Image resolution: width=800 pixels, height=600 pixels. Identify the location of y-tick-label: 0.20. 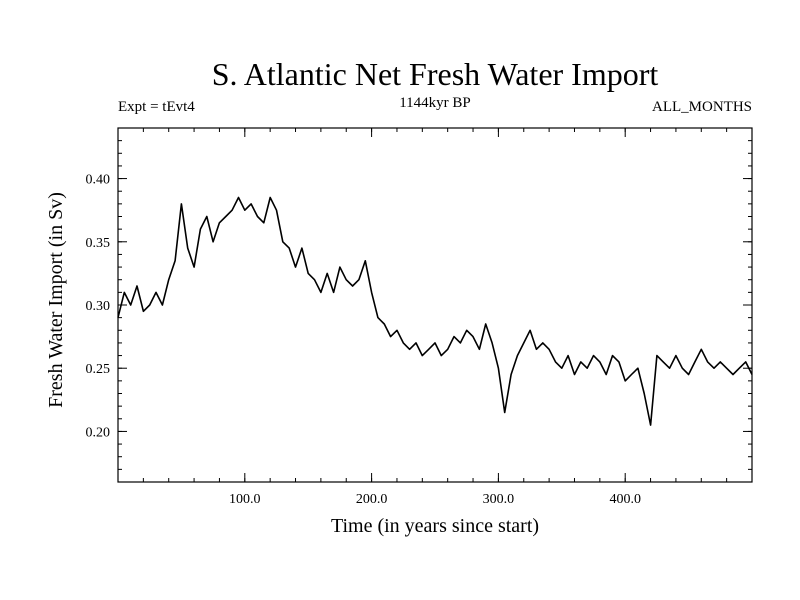
(98, 432).